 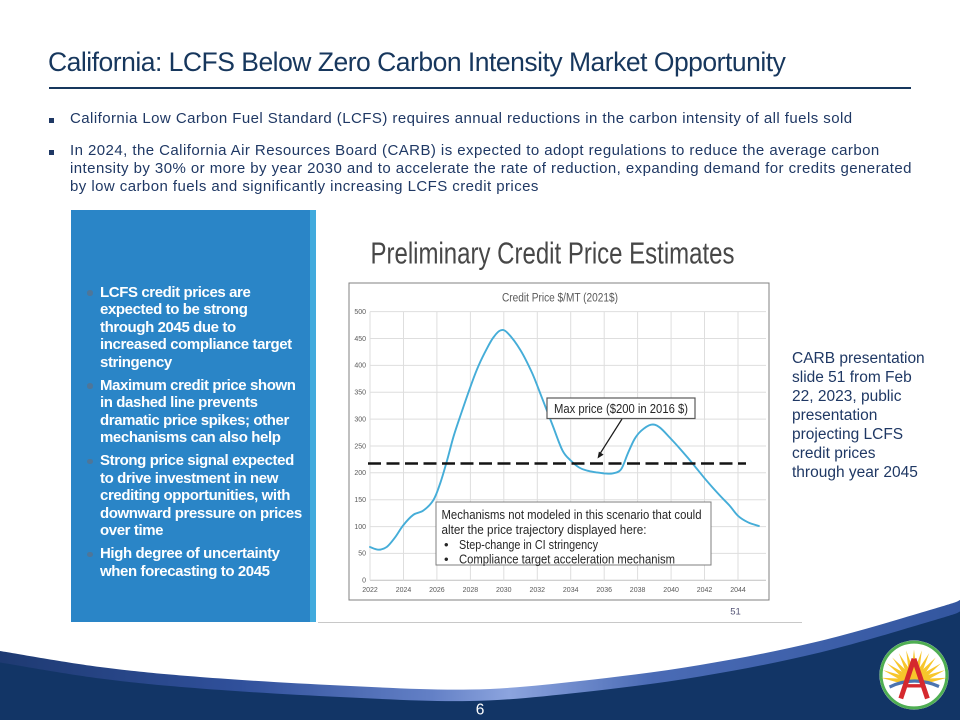 I want to click on svg-text: 6, so click(x=480, y=710).